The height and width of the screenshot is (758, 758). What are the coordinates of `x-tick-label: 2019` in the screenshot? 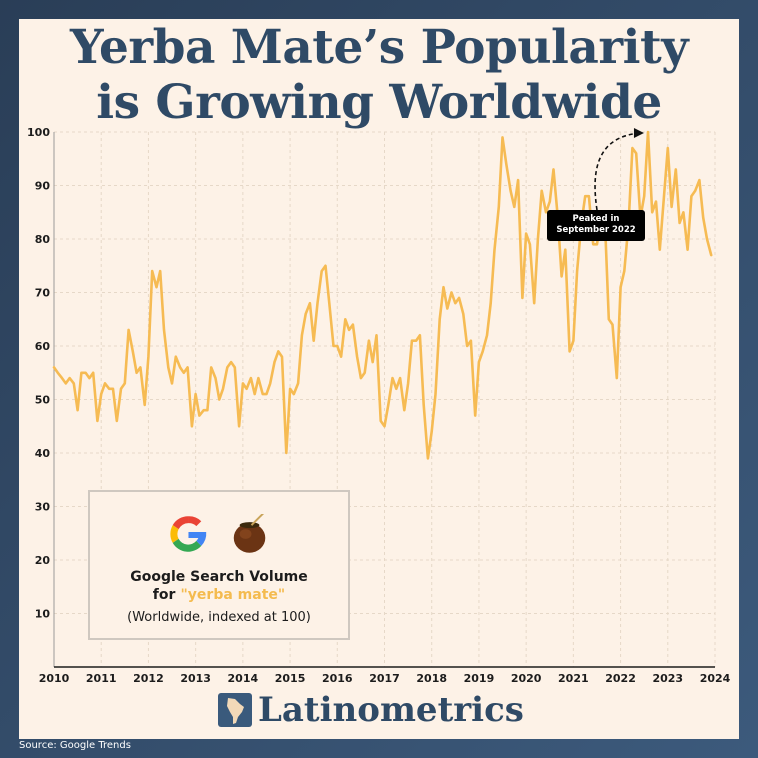 It's located at (479, 678).